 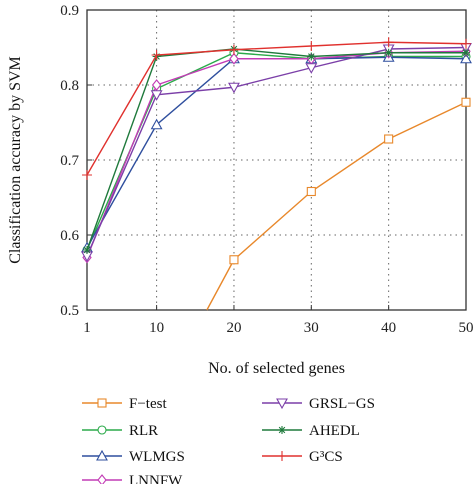 I want to click on legend-label: AHEDL, so click(x=334, y=431).